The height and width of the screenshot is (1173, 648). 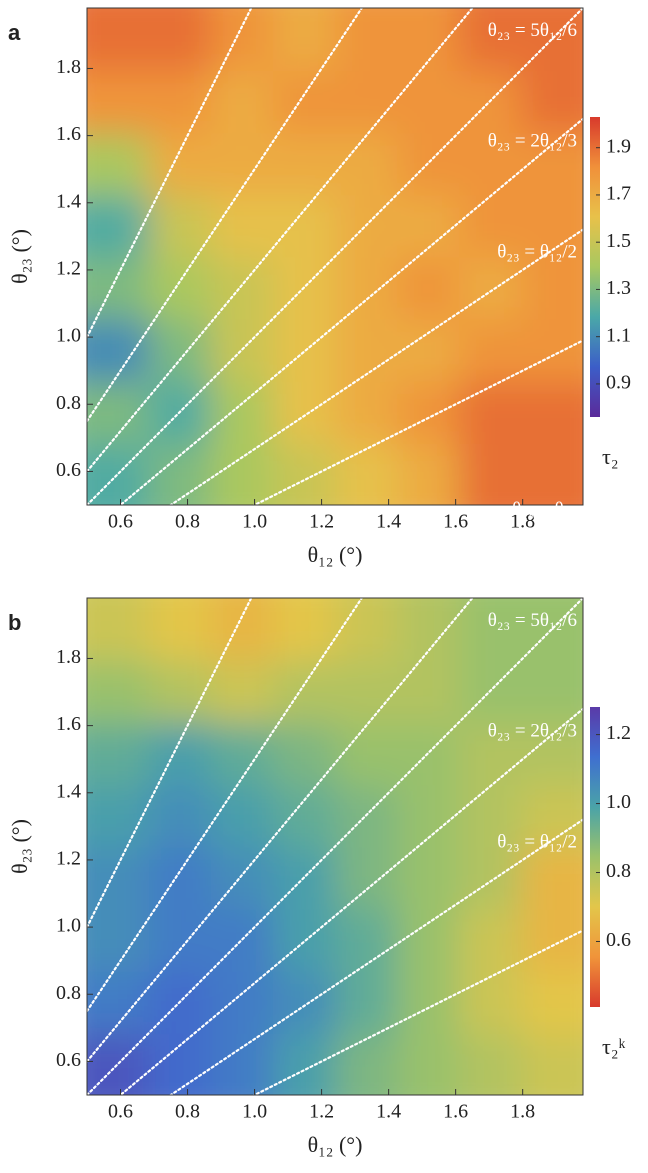 I want to click on colorbar, so click(x=595, y=267).